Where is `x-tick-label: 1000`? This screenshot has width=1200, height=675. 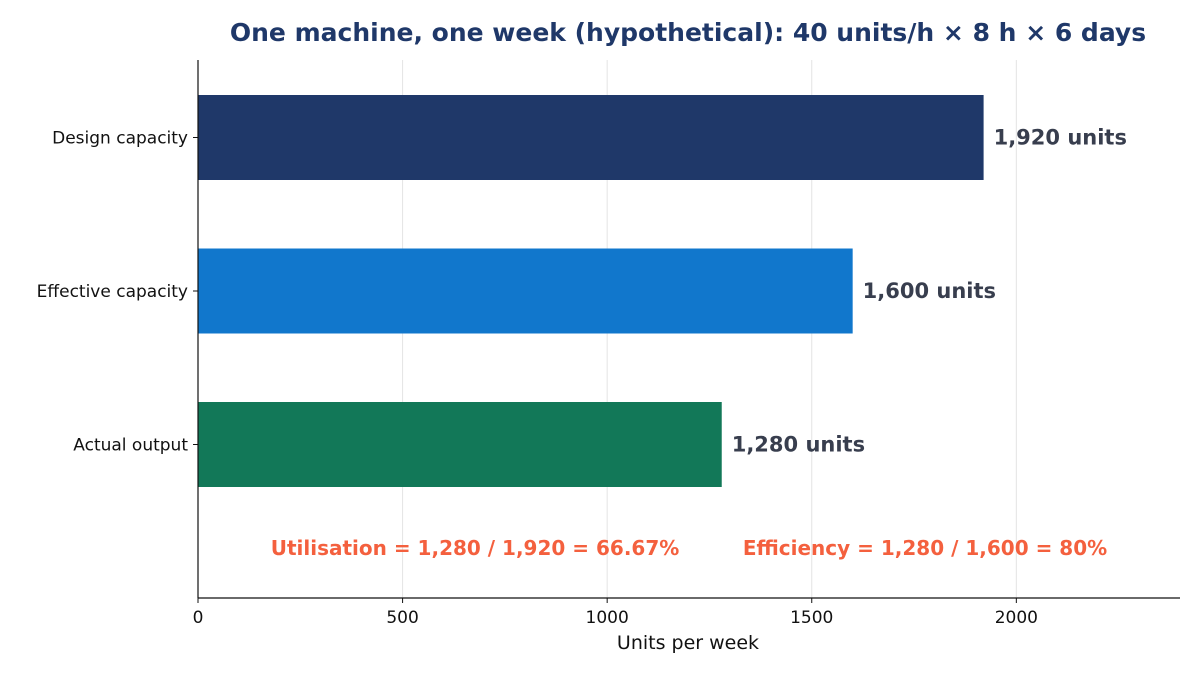 x-tick-label: 1000 is located at coordinates (607, 618).